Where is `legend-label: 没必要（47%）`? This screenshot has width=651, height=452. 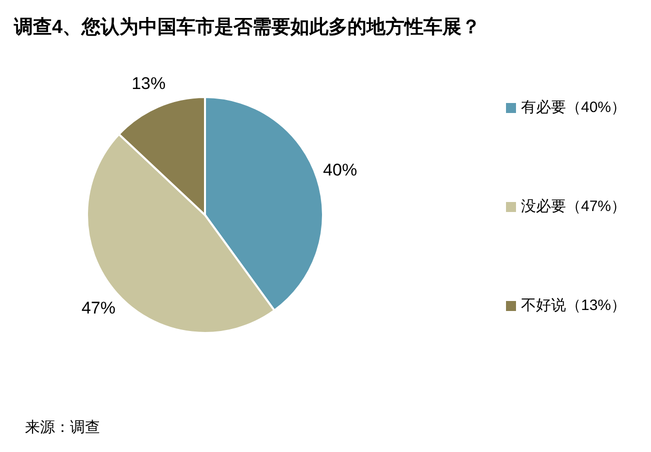
legend-label: 没必要（47%） is located at coordinates (573, 206).